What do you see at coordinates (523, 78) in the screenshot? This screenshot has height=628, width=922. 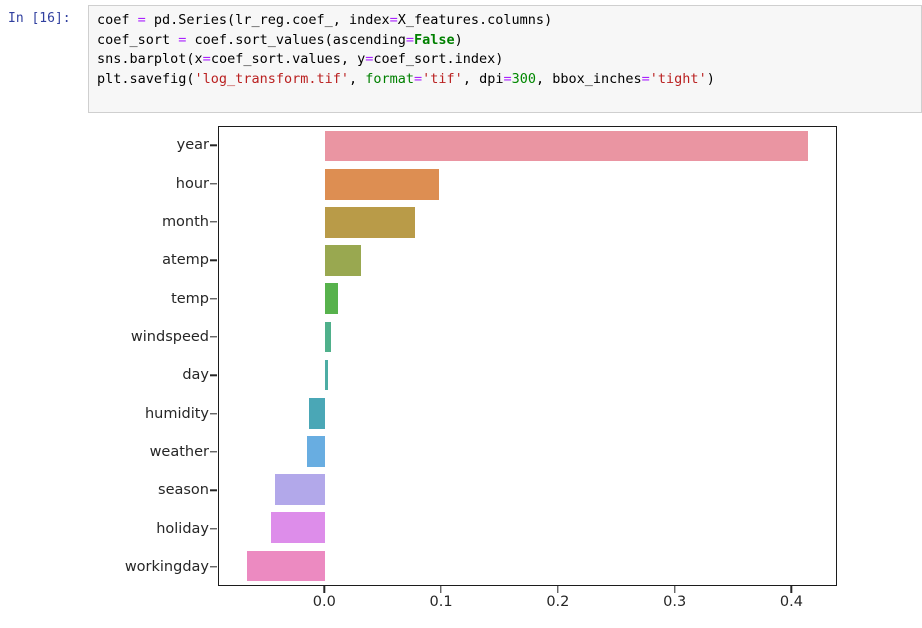 I see `code-token: 300` at bounding box center [523, 78].